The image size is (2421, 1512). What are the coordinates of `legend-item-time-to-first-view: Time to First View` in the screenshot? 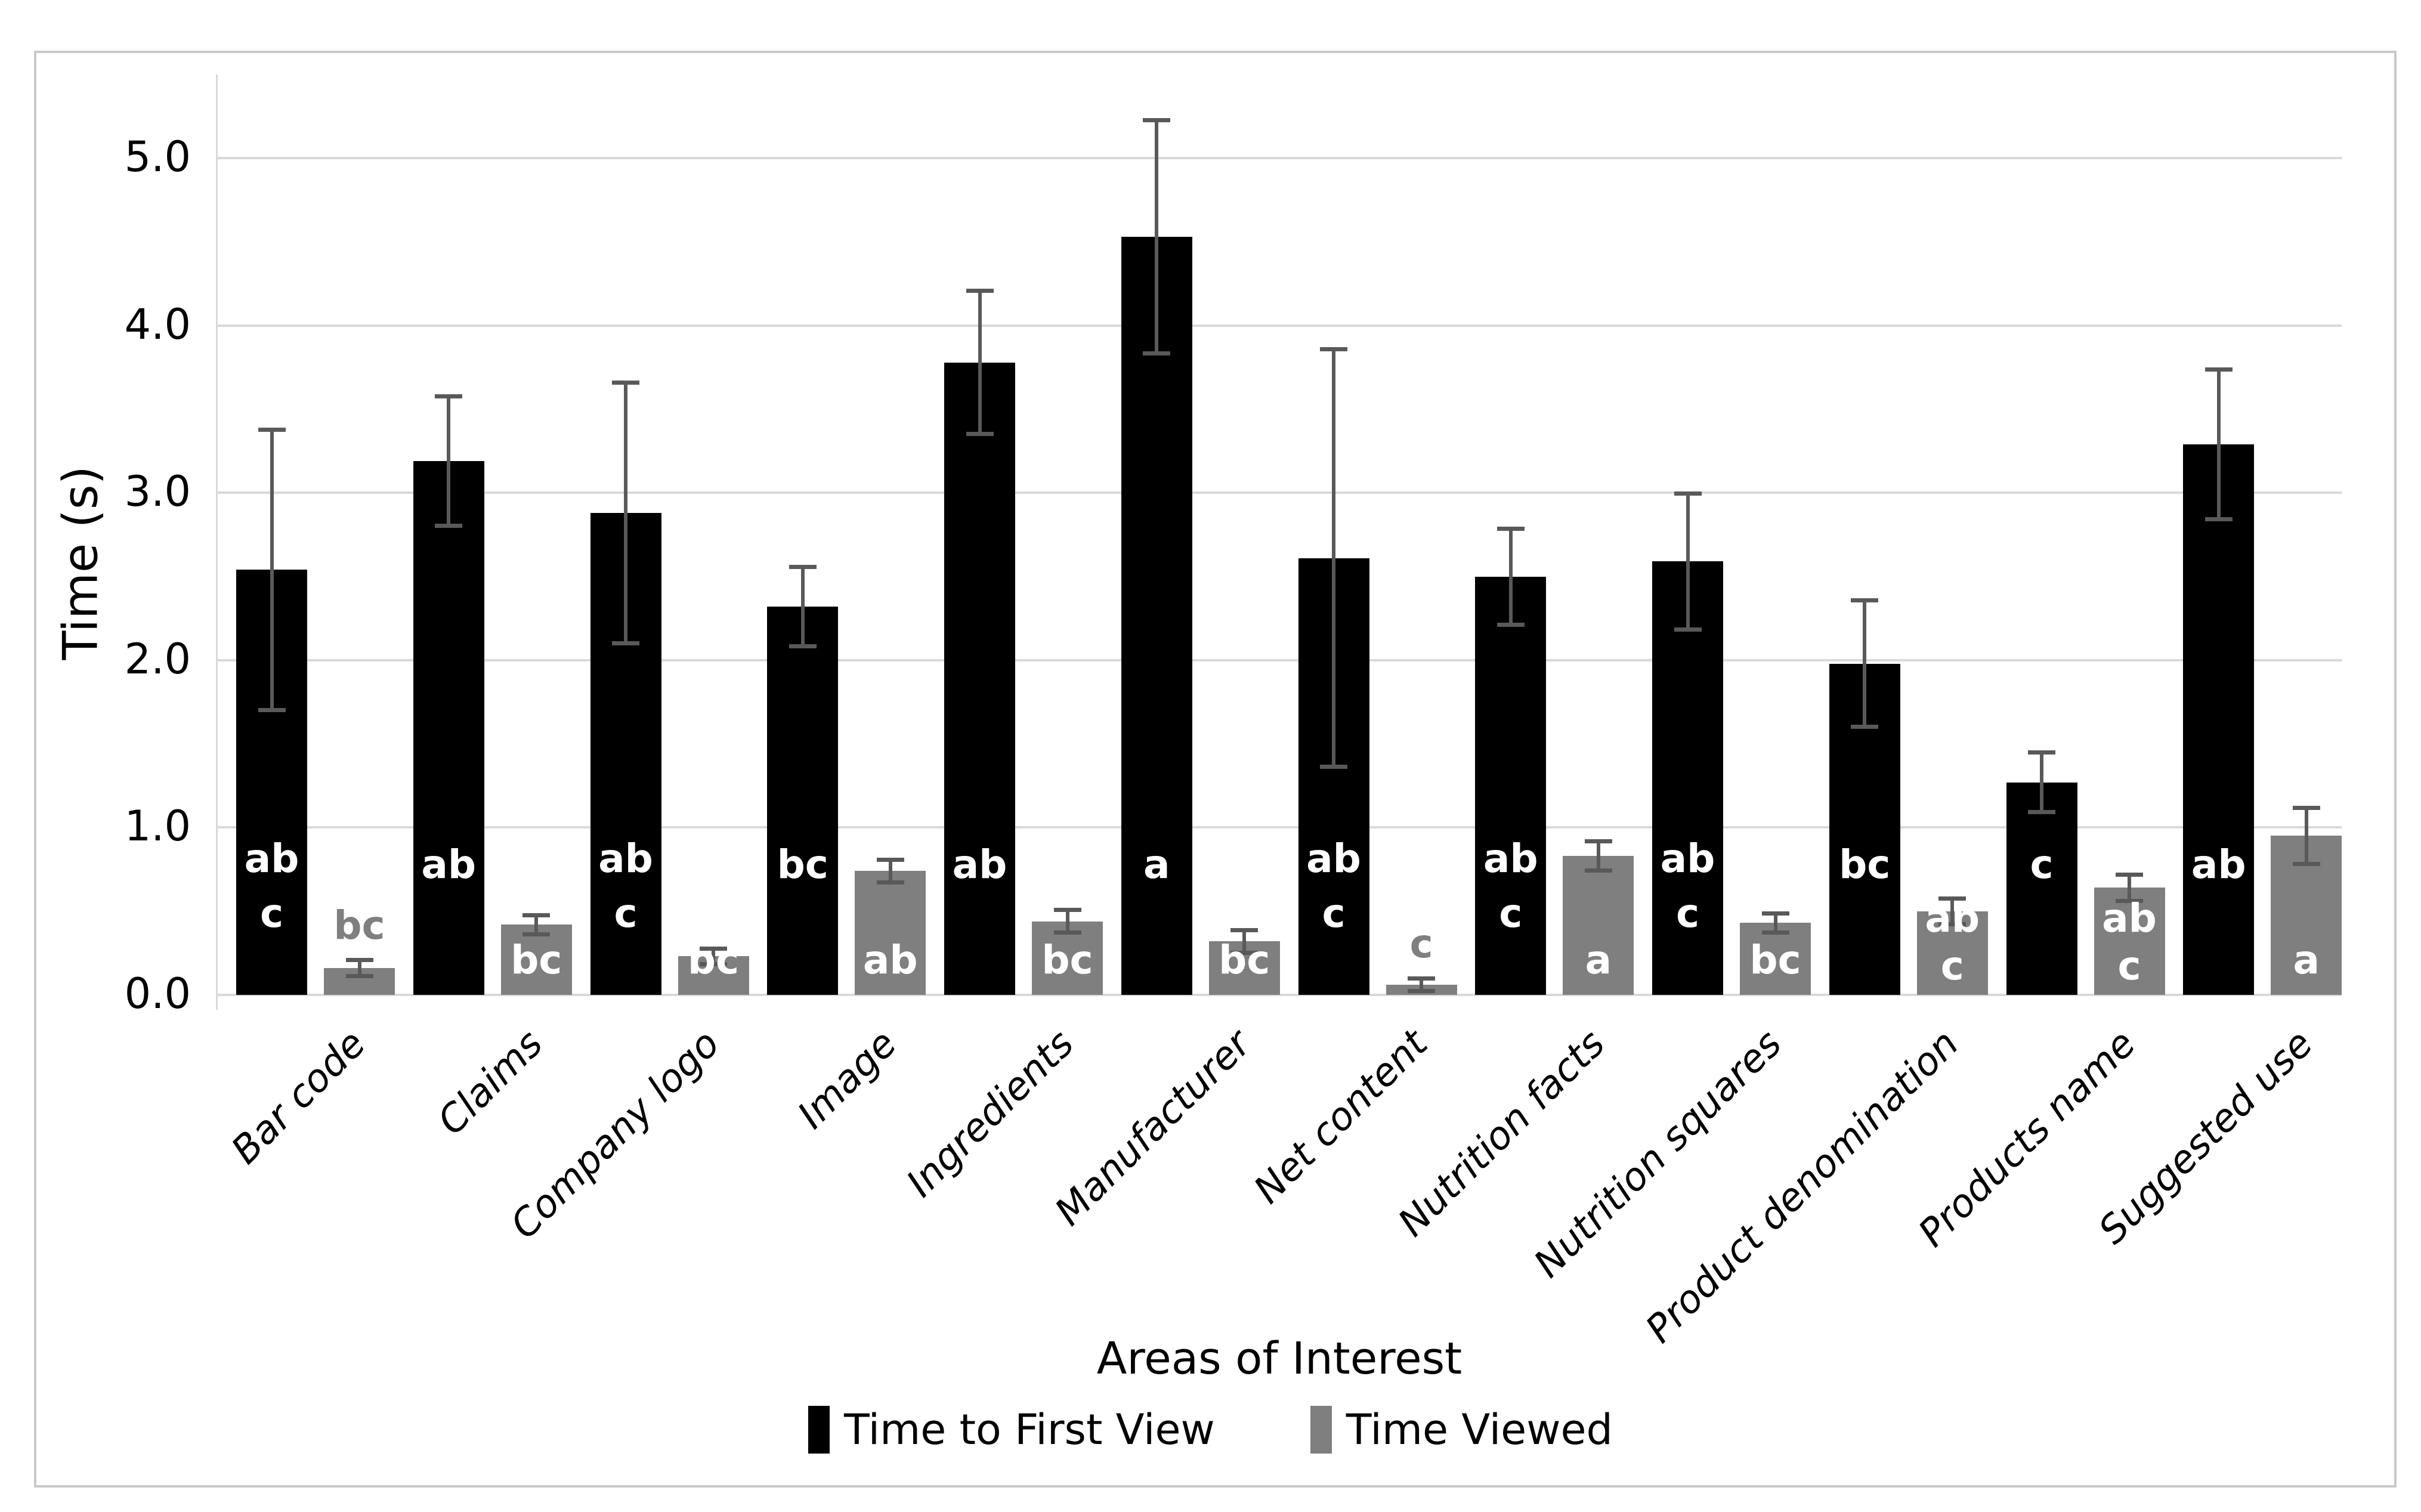 It's located at (1011, 1430).